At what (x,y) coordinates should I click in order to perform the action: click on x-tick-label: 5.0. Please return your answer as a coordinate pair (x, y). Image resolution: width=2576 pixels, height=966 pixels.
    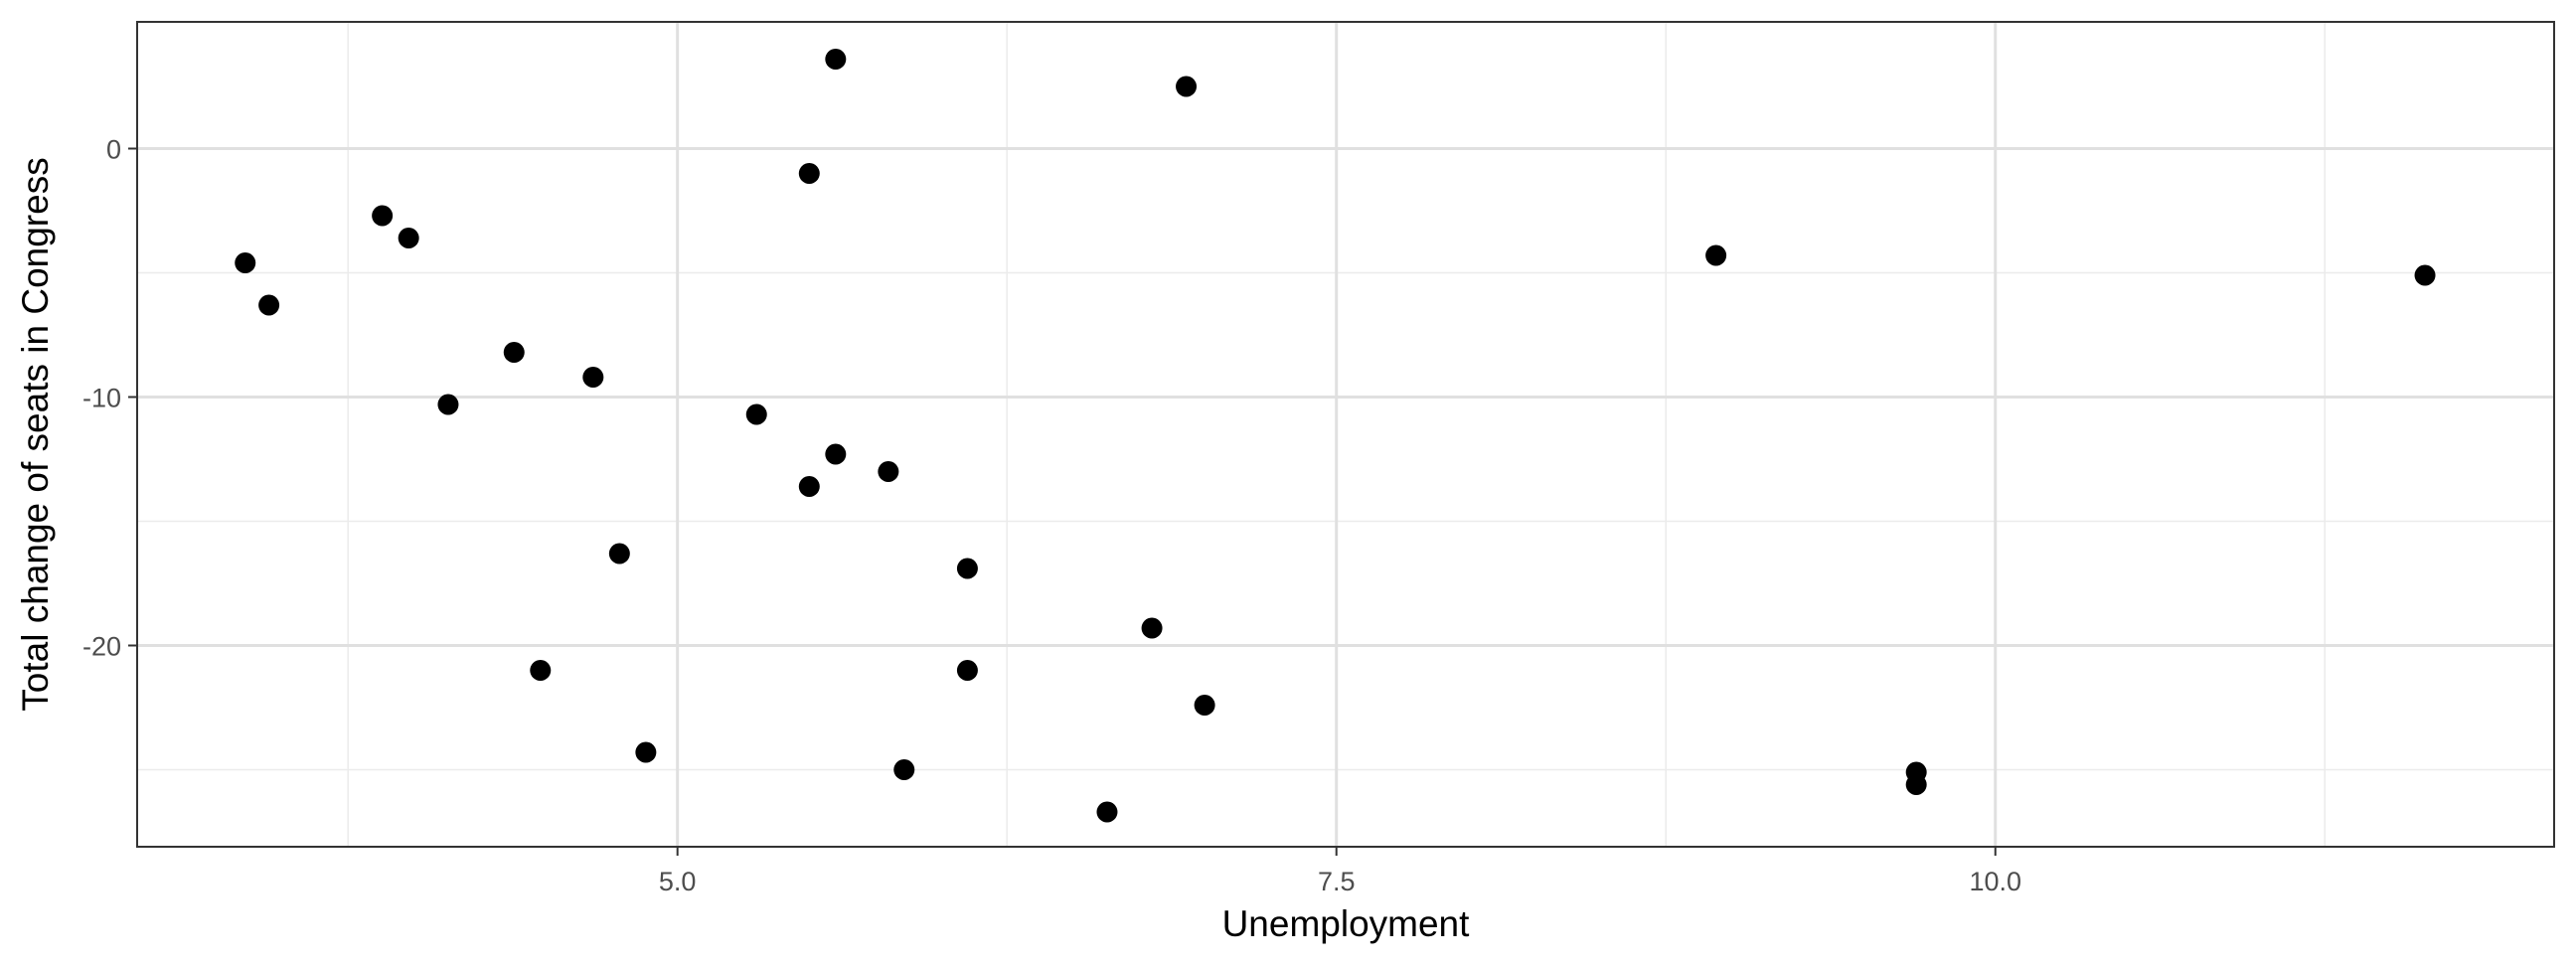
    Looking at the image, I should click on (678, 881).